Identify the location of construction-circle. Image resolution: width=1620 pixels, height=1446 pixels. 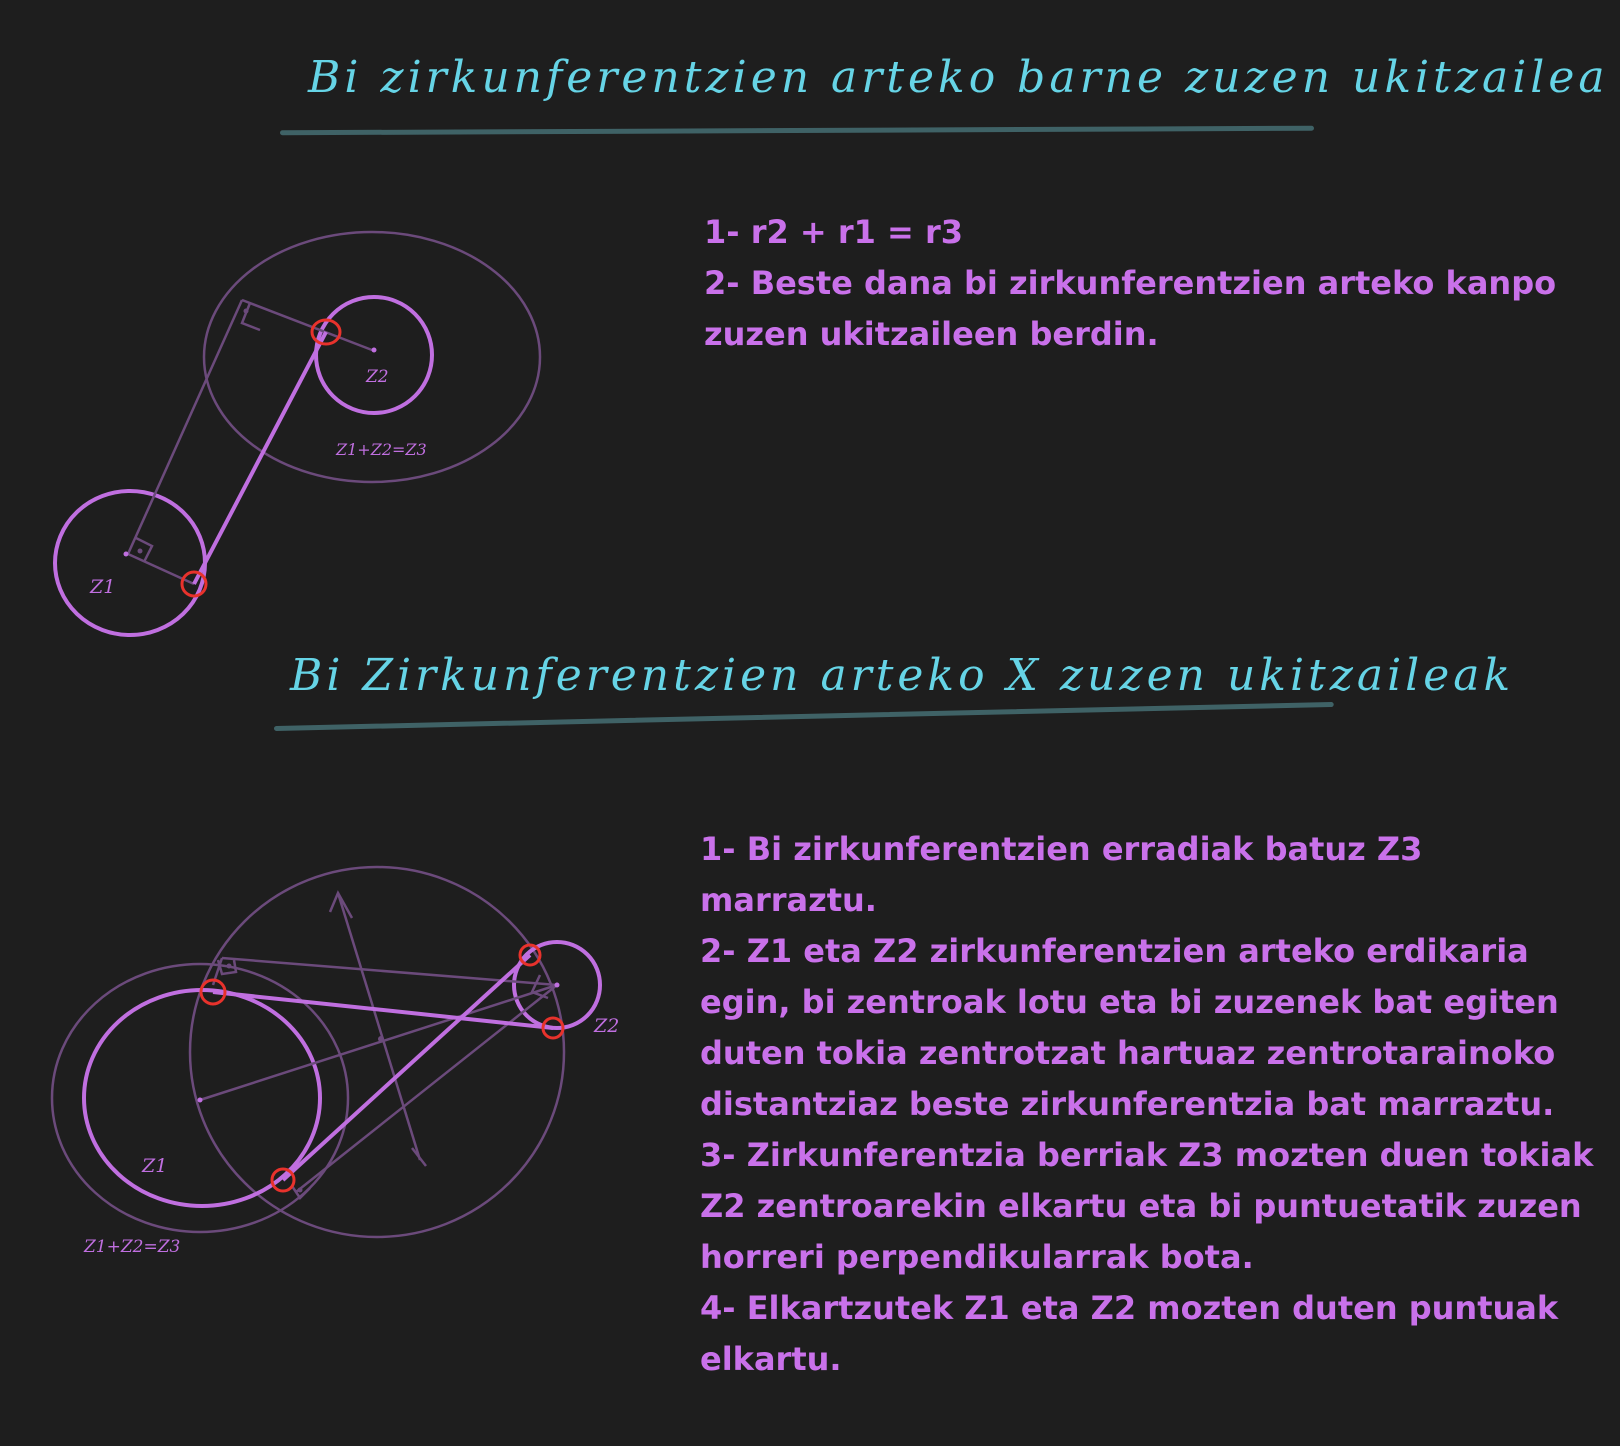
(377, 1052).